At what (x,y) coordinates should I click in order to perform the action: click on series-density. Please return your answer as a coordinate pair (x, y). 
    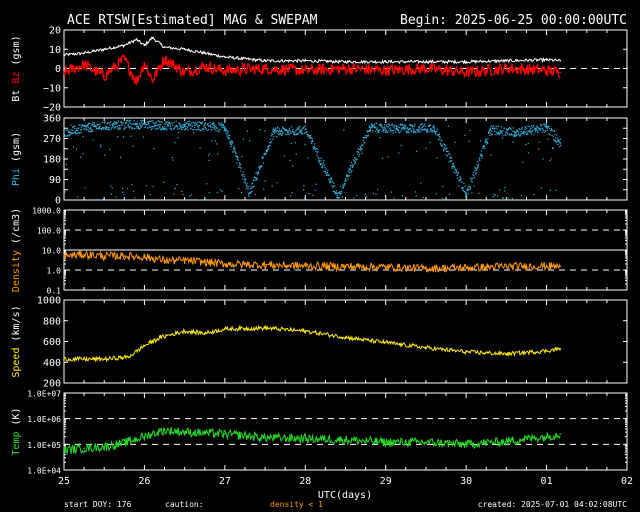
    Looking at the image, I should click on (312, 261).